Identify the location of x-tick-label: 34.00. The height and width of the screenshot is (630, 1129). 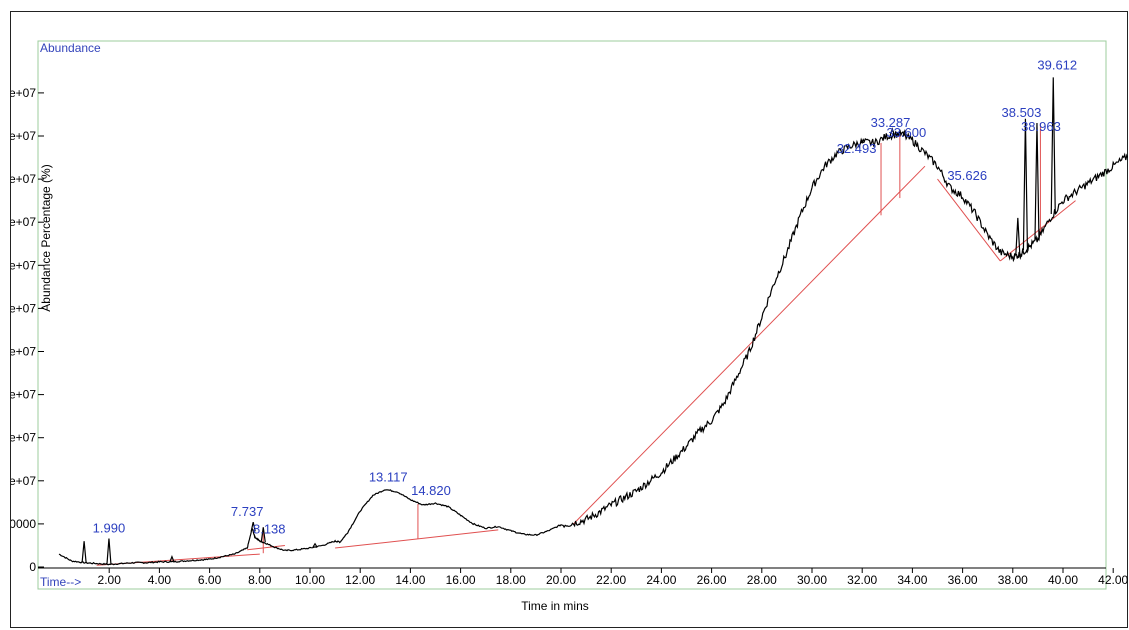
(912, 580).